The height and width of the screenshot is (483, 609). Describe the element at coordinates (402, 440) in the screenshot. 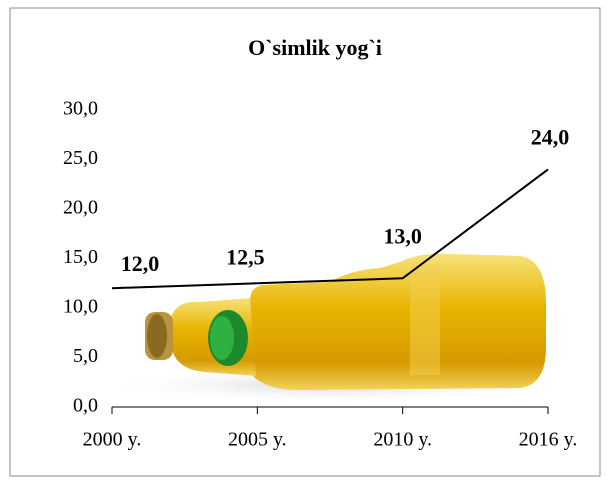

I see `x-tick-label: 2010 y.` at that location.